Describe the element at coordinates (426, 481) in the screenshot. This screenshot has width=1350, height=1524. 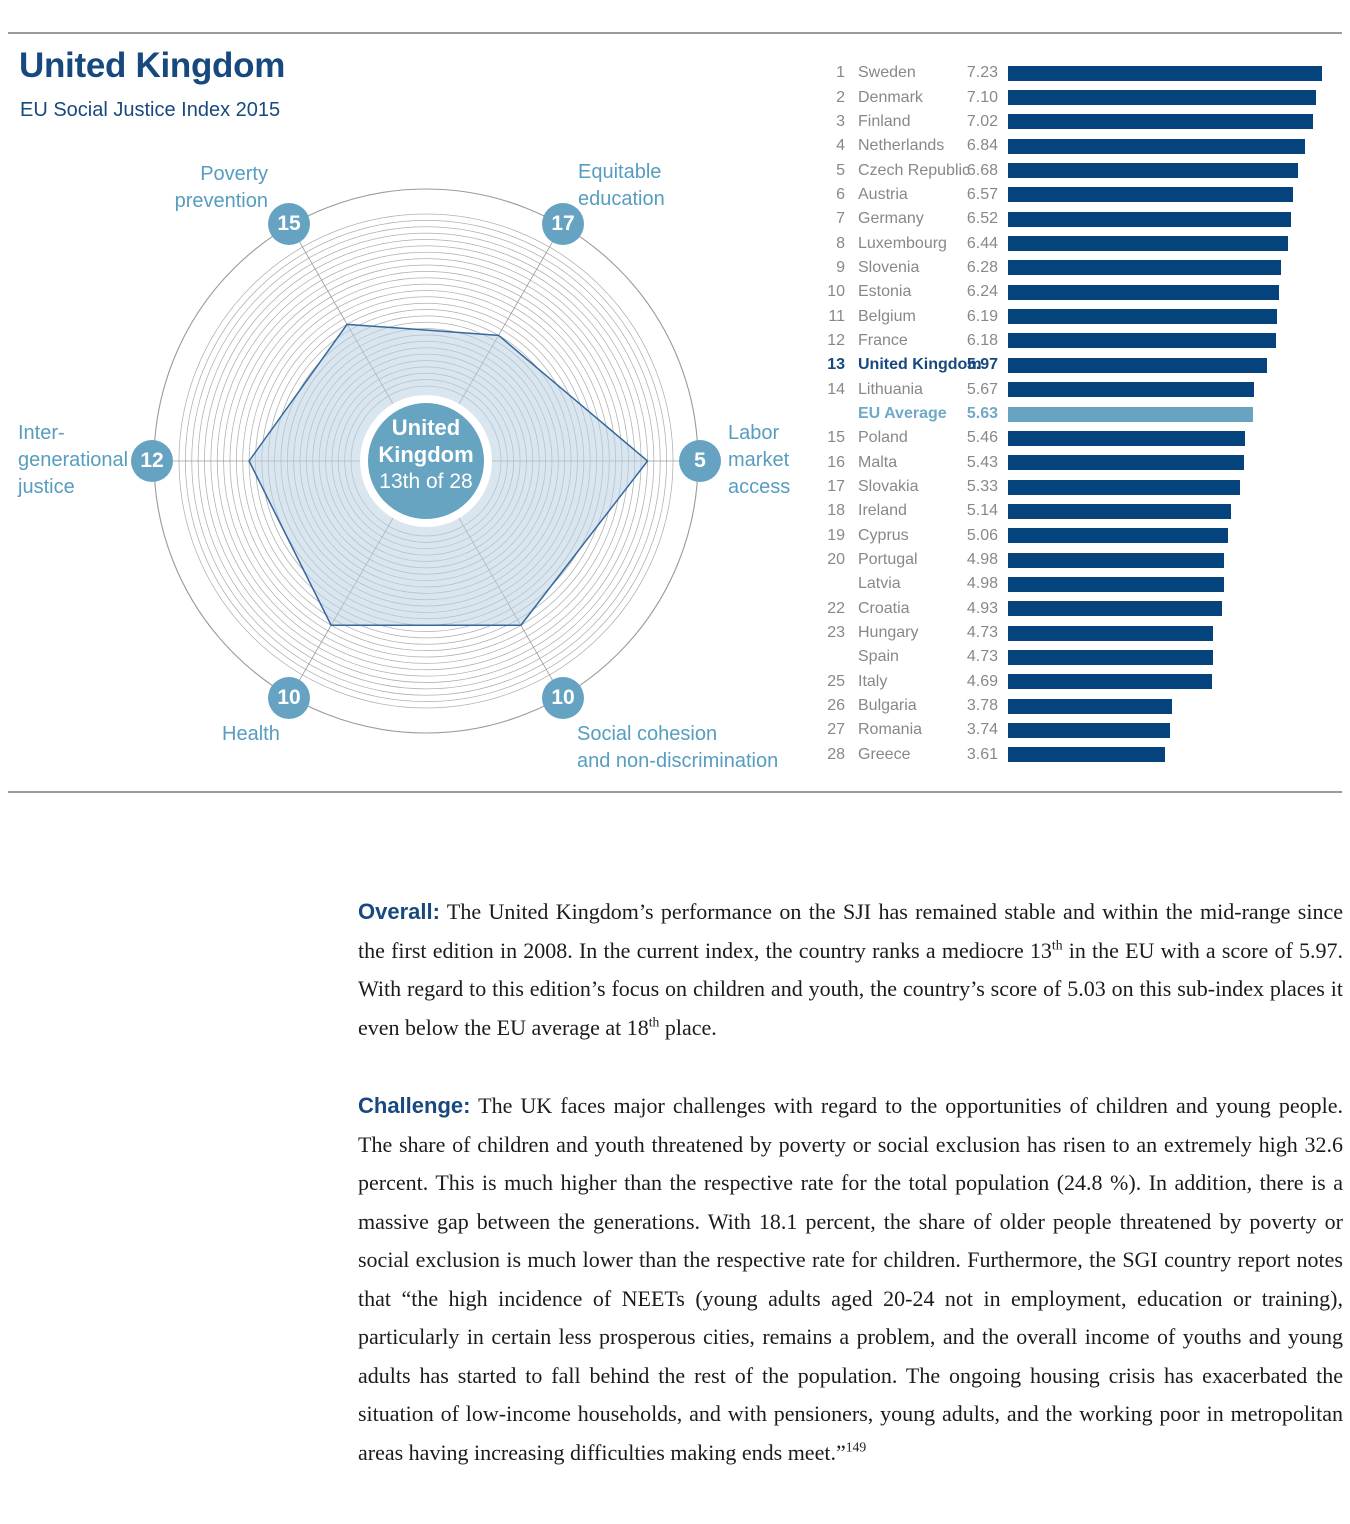
I see `radar-center-rank: 13th of 28` at that location.